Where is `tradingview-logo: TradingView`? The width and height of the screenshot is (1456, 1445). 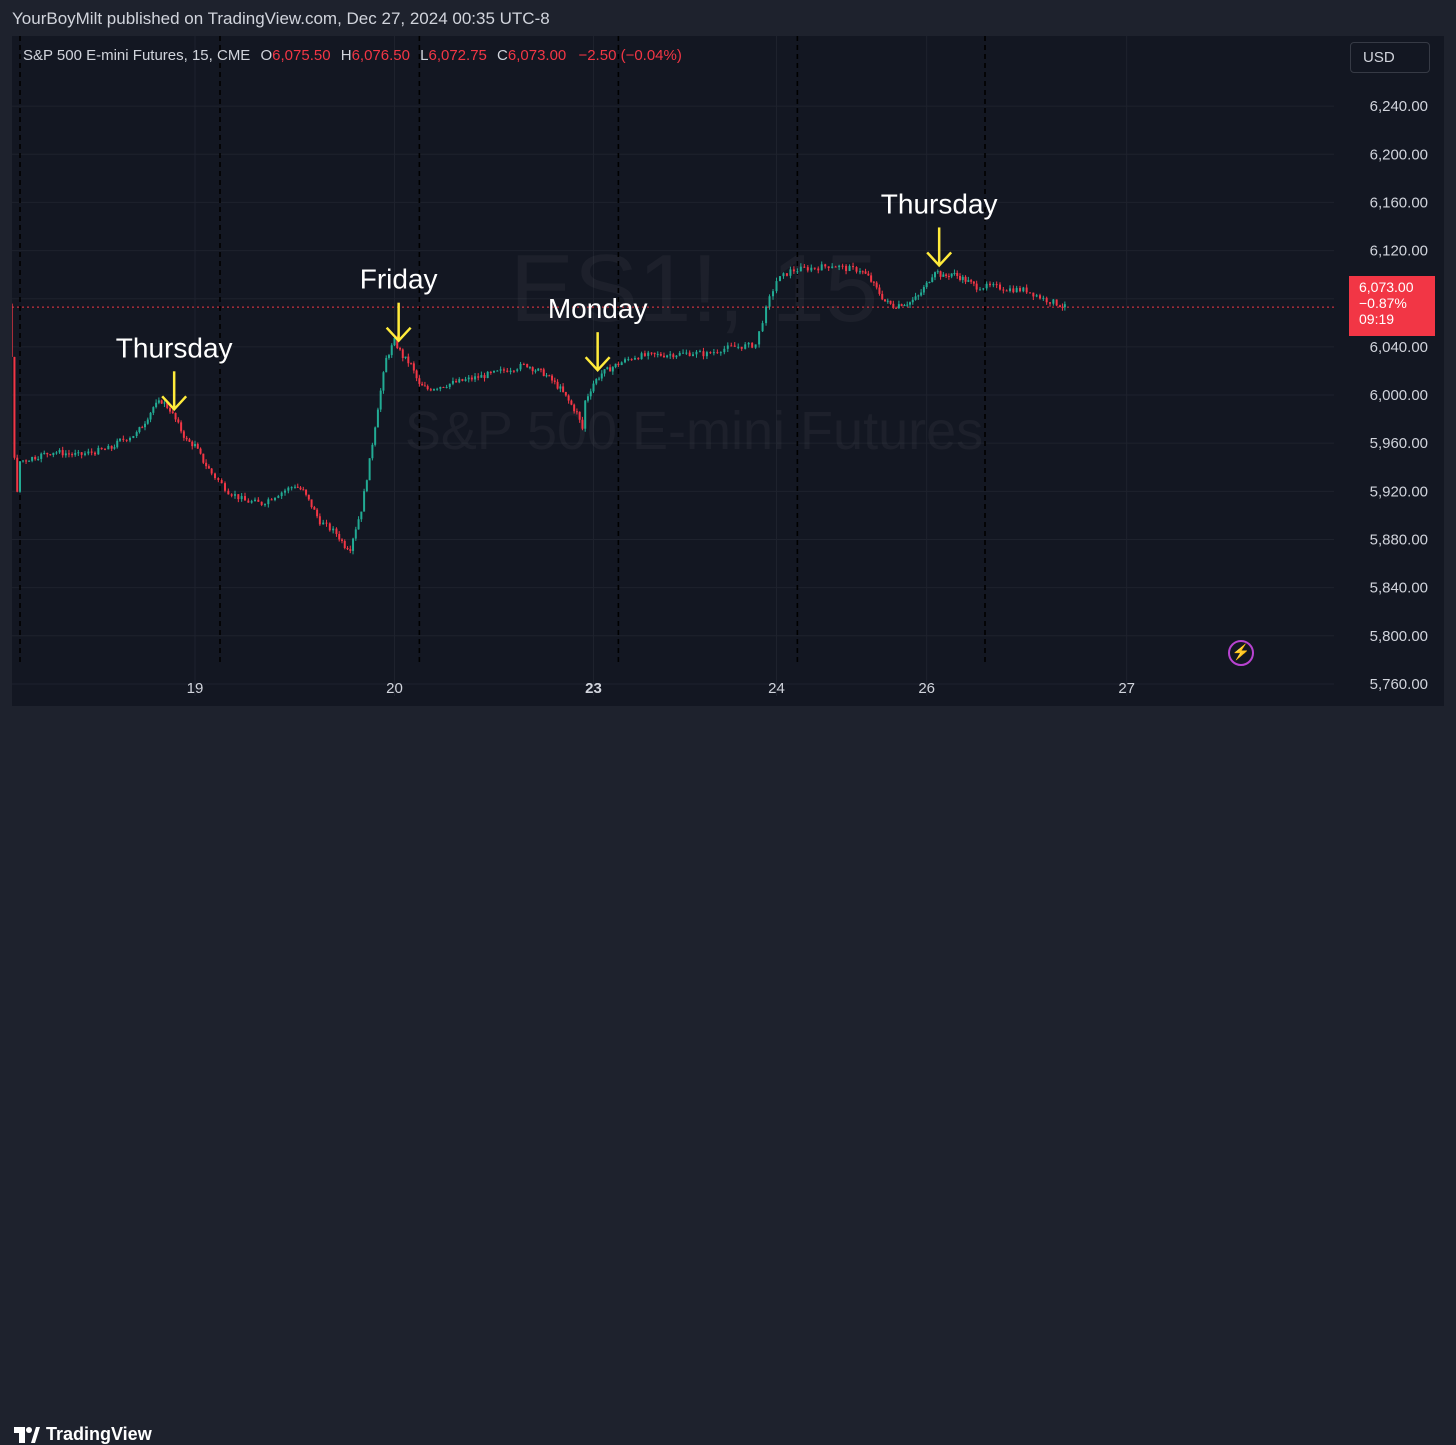
tradingview-logo: TradingView is located at coordinates (83, 1434).